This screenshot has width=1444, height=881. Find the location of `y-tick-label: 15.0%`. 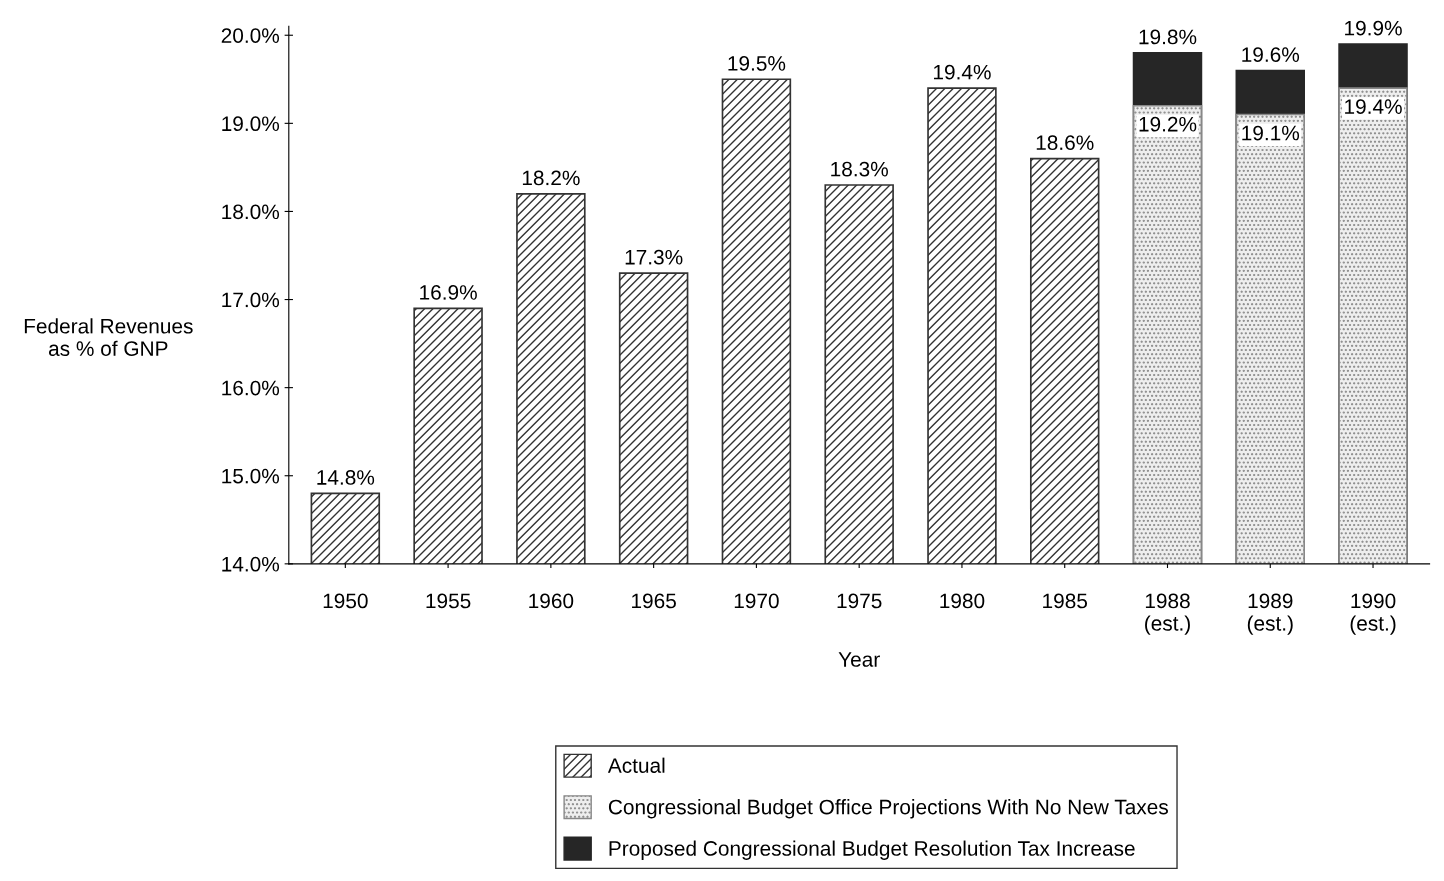

y-tick-label: 15.0% is located at coordinates (251, 476).